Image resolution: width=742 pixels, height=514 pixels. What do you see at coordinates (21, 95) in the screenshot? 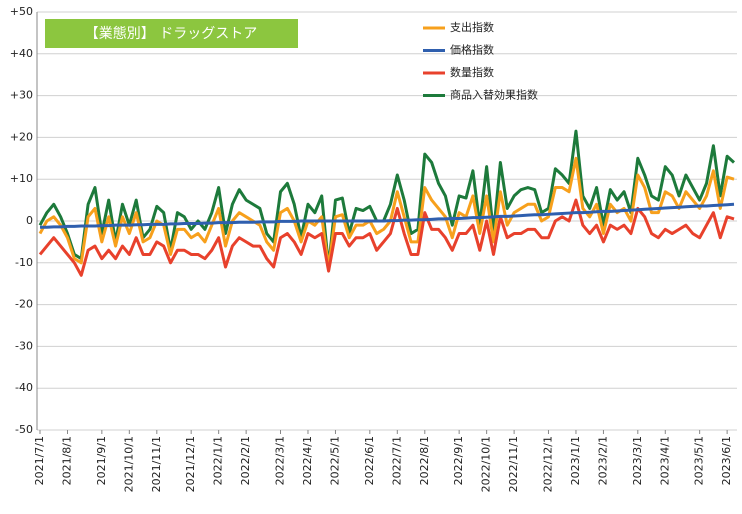
I see `y-tick-label: +30` at bounding box center [21, 95].